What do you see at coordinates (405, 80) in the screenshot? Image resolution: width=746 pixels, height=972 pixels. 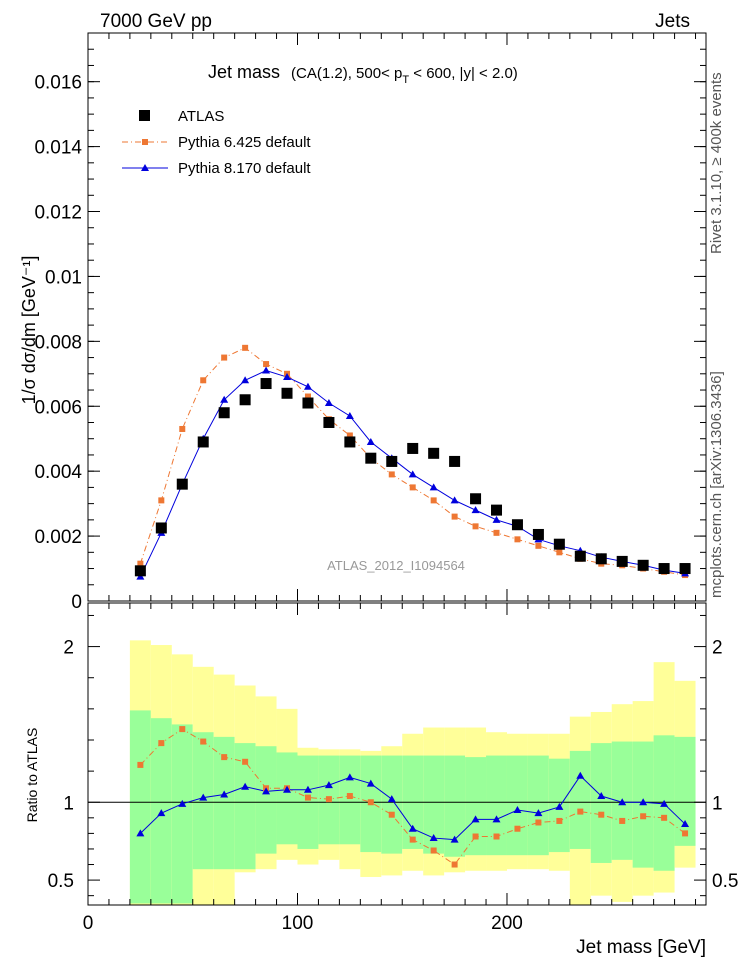 I see `plot-title-cond-sub: T` at bounding box center [405, 80].